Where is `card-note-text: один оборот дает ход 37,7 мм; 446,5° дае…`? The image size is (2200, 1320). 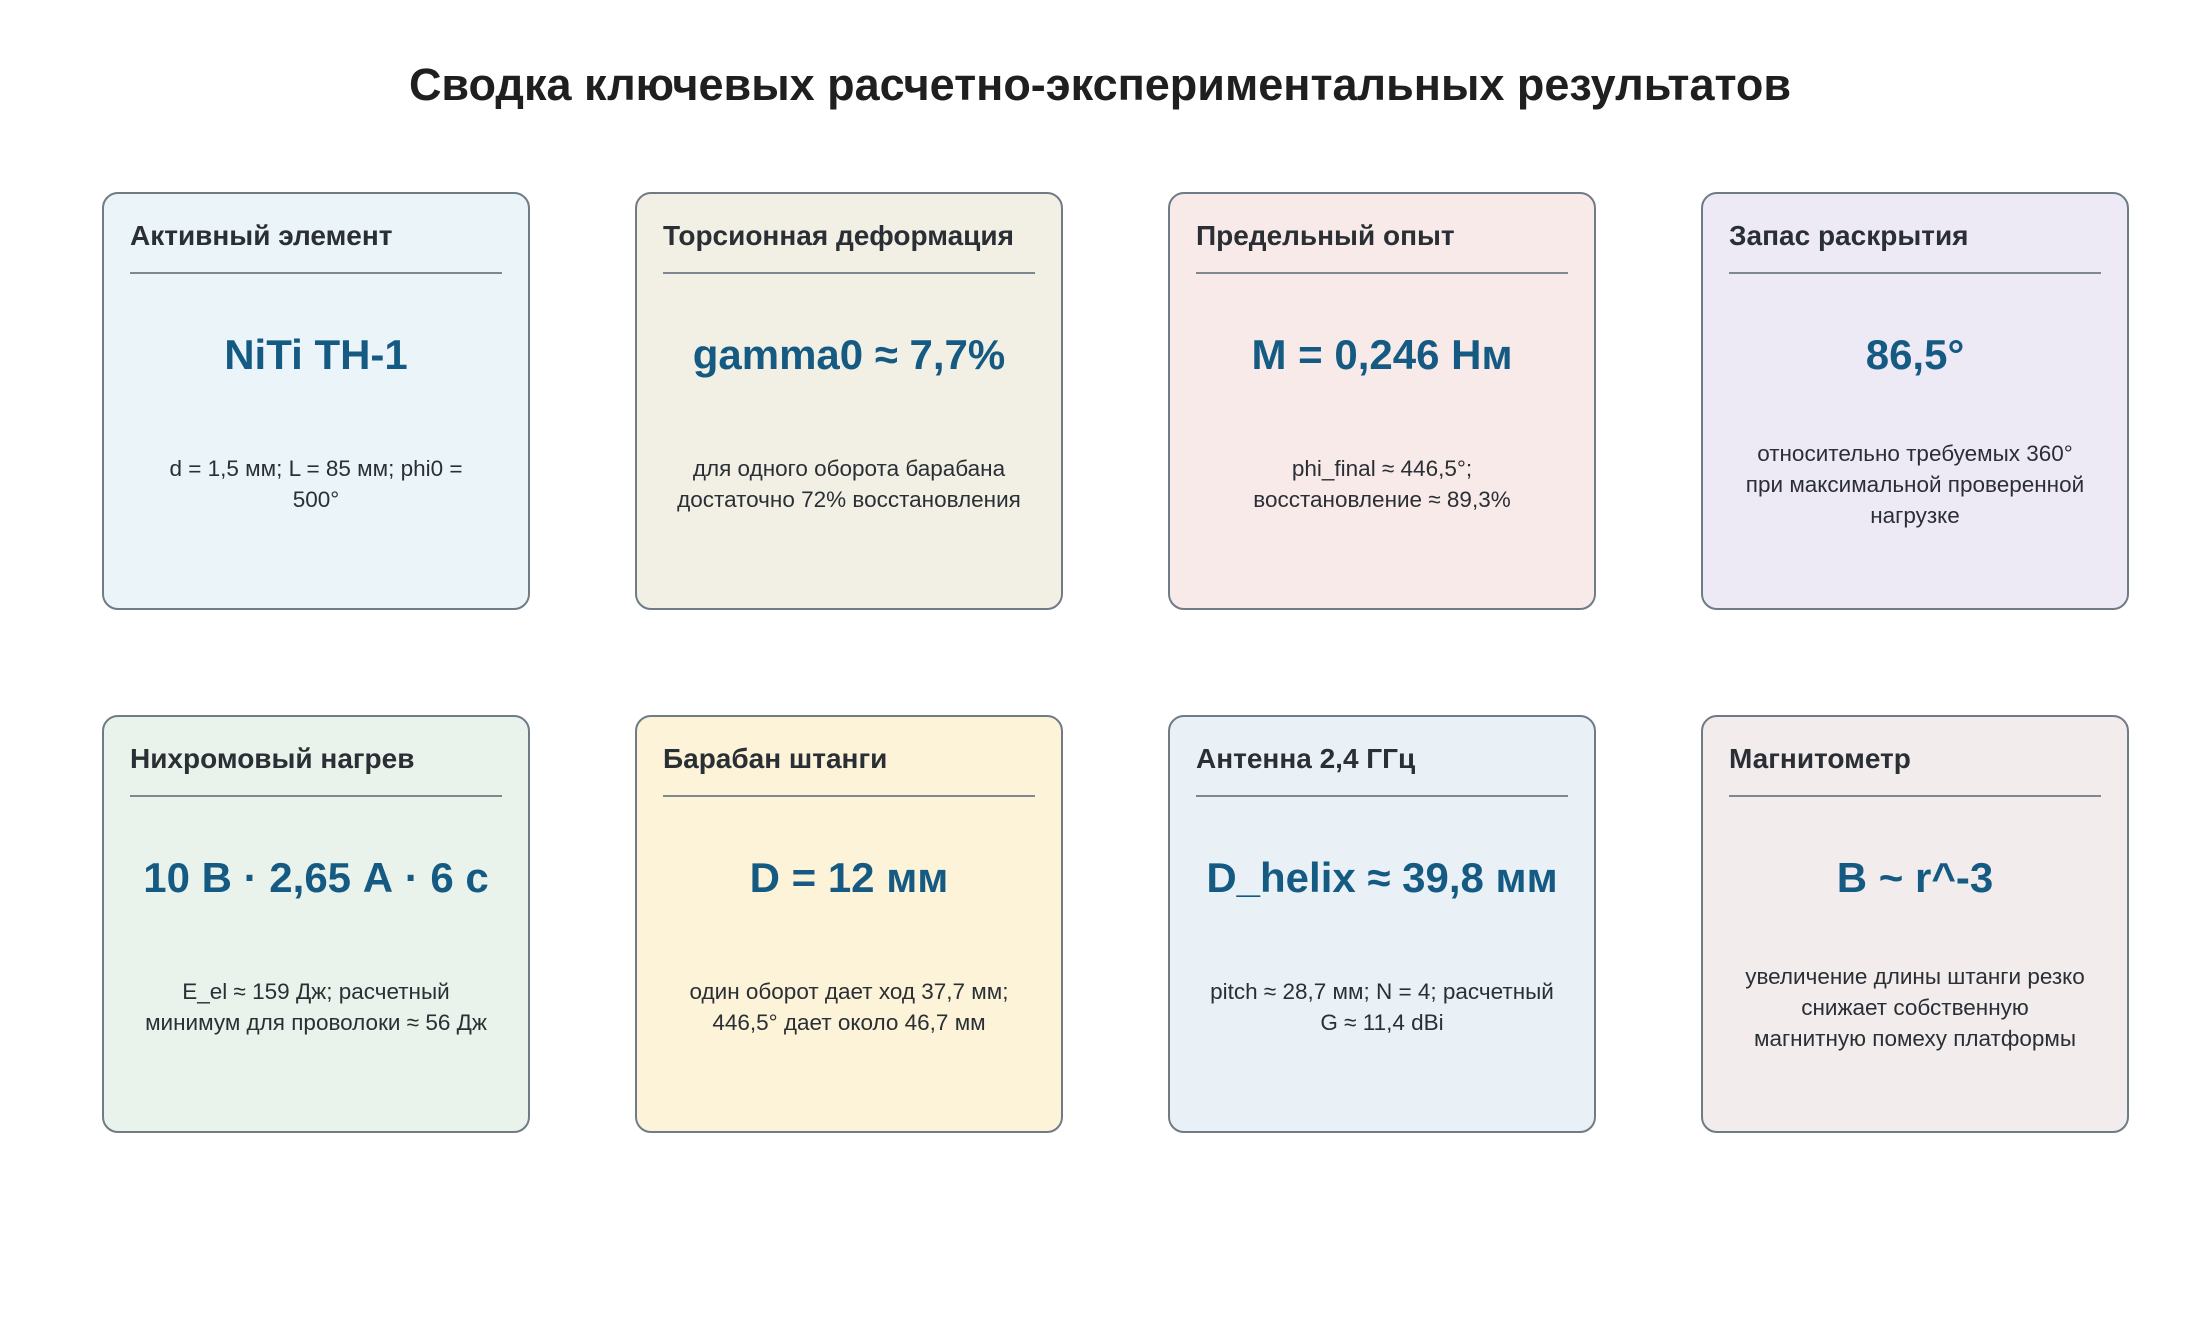 card-note-text: один оборот дает ход 37,7 мм; 446,5° дае… is located at coordinates (849, 1007).